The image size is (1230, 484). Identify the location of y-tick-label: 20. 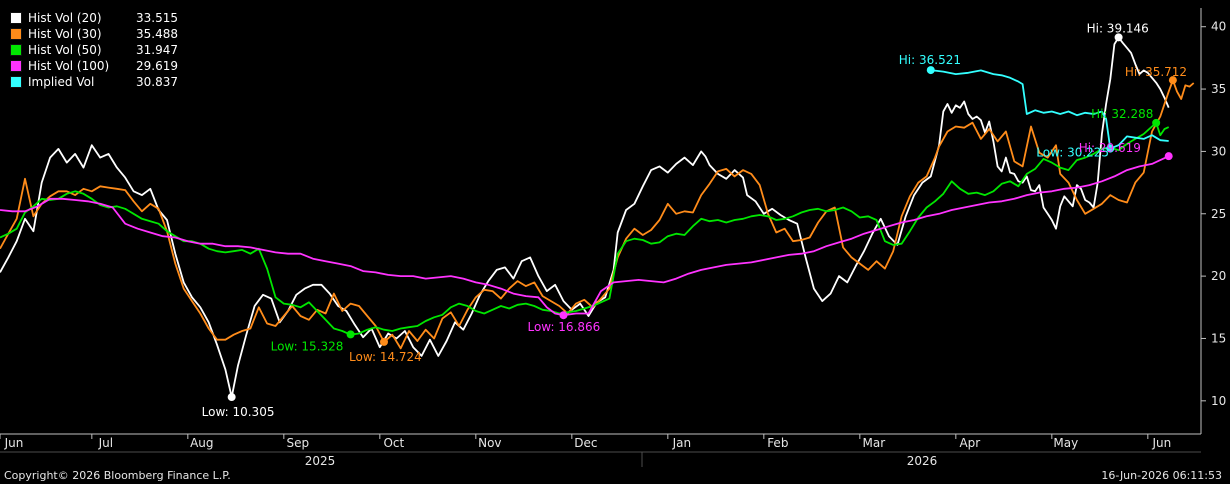
(1218, 276).